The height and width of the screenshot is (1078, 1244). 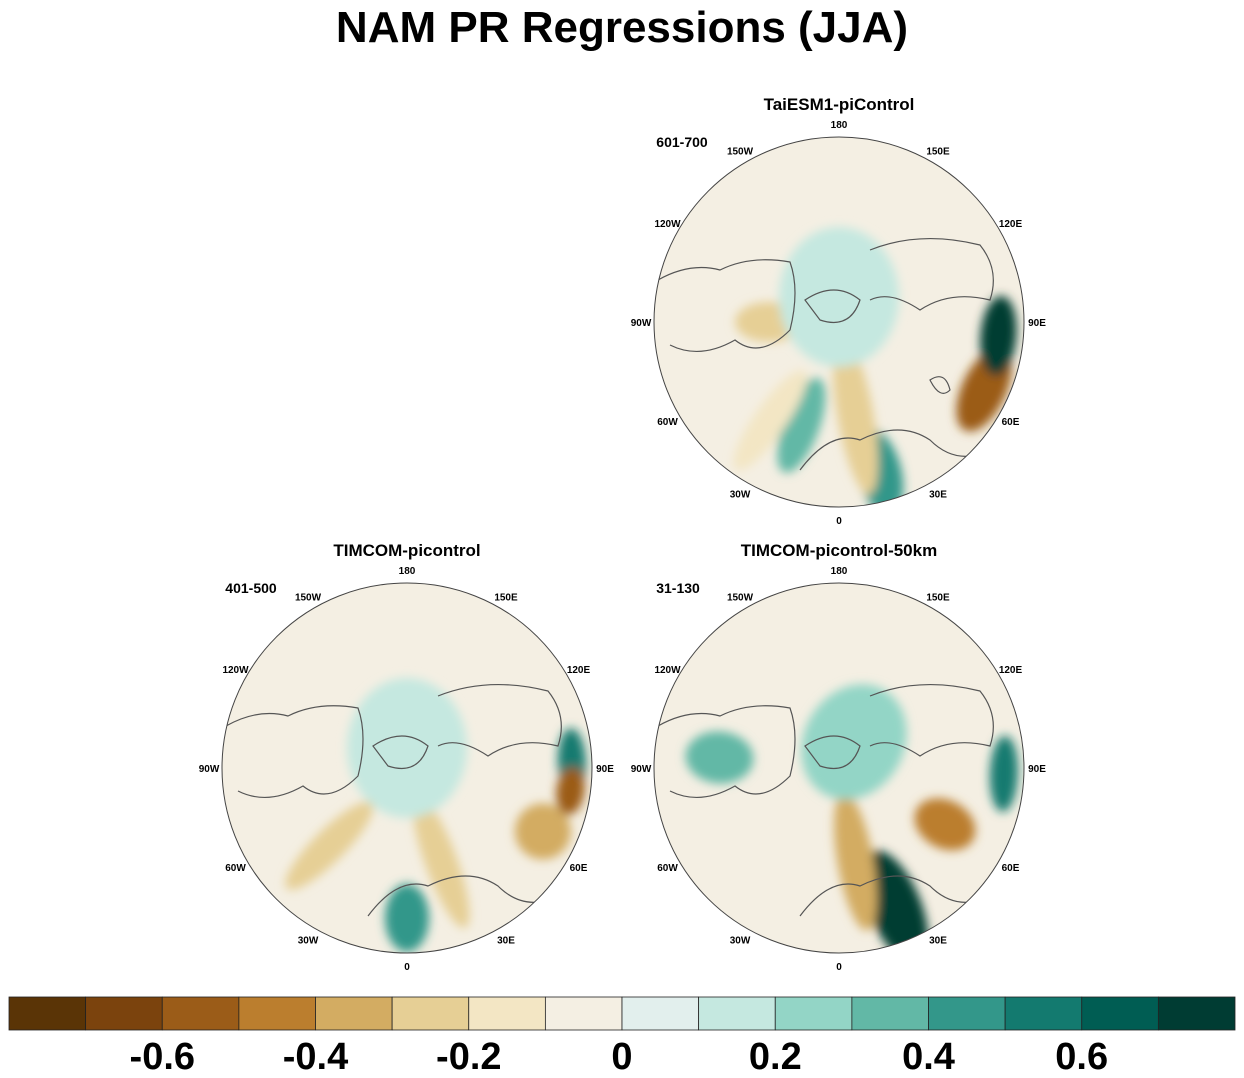 I want to click on lon-label-taiesm1: 60W, so click(x=667, y=422).